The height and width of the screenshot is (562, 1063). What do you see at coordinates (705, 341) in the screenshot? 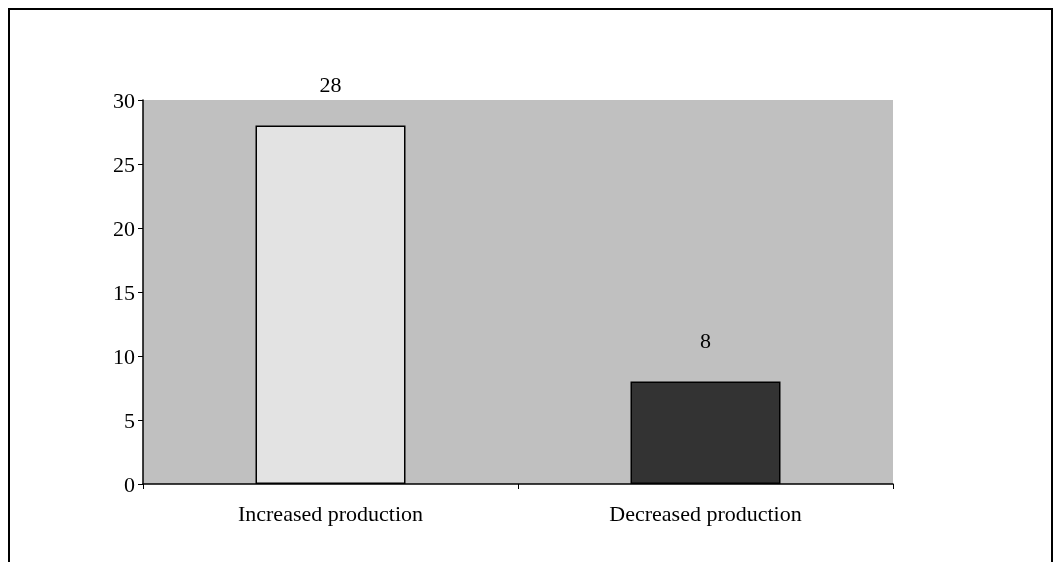
I see `data-label: 8` at bounding box center [705, 341].